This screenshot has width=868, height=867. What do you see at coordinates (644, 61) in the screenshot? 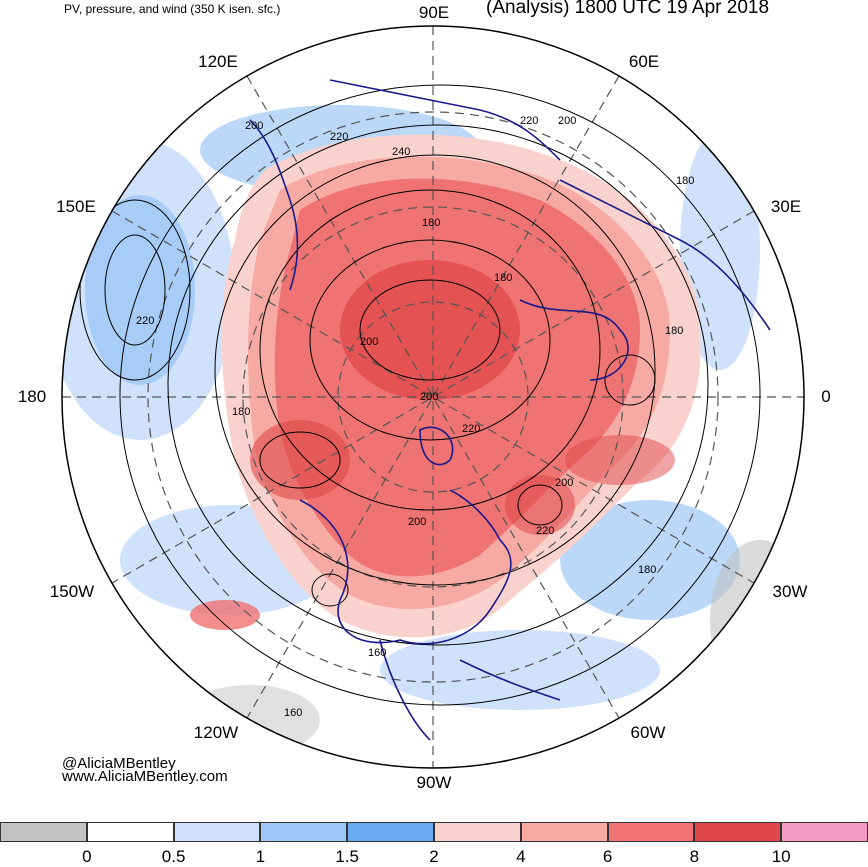
I see `lon-label-60e: 60E` at bounding box center [644, 61].